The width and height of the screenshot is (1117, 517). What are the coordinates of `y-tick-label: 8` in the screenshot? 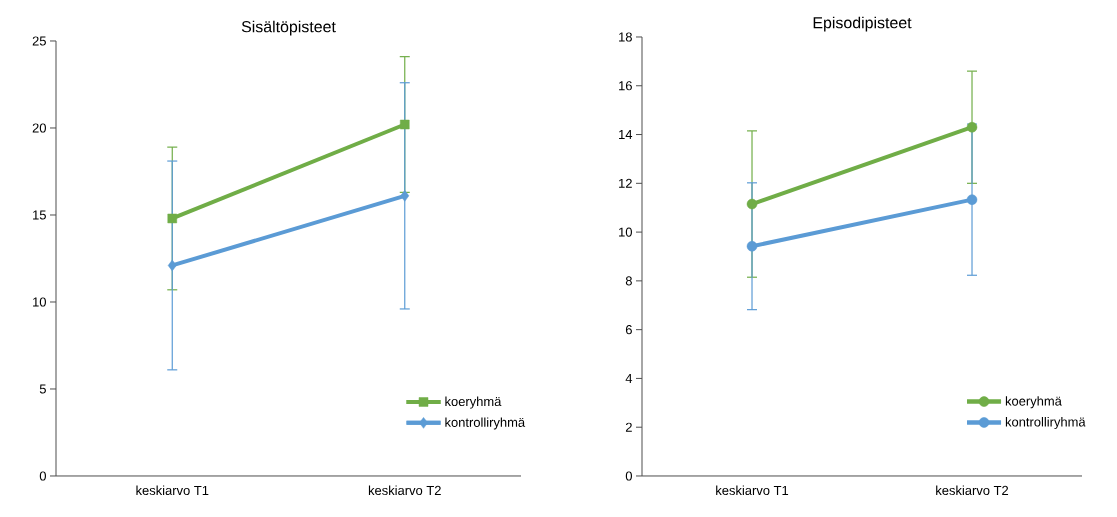 It's located at (628, 281).